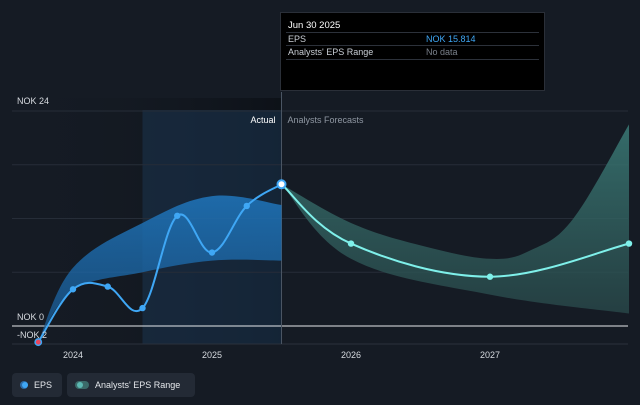  Describe the element at coordinates (73, 355) in the screenshot. I see `x-tick-label-2024: 2024` at that location.